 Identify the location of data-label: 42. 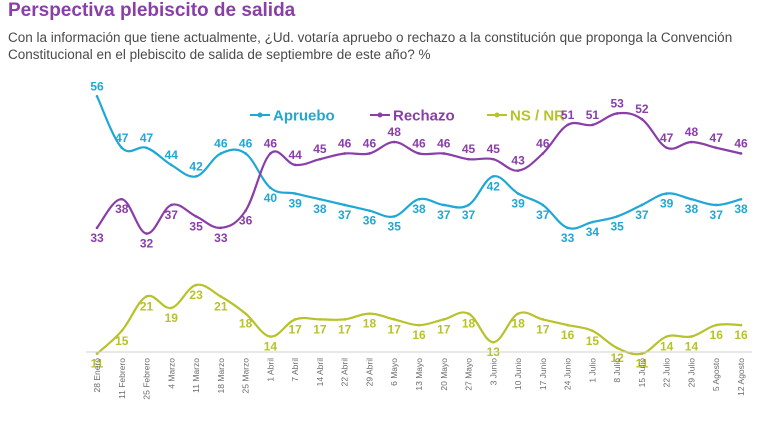
(196, 166).